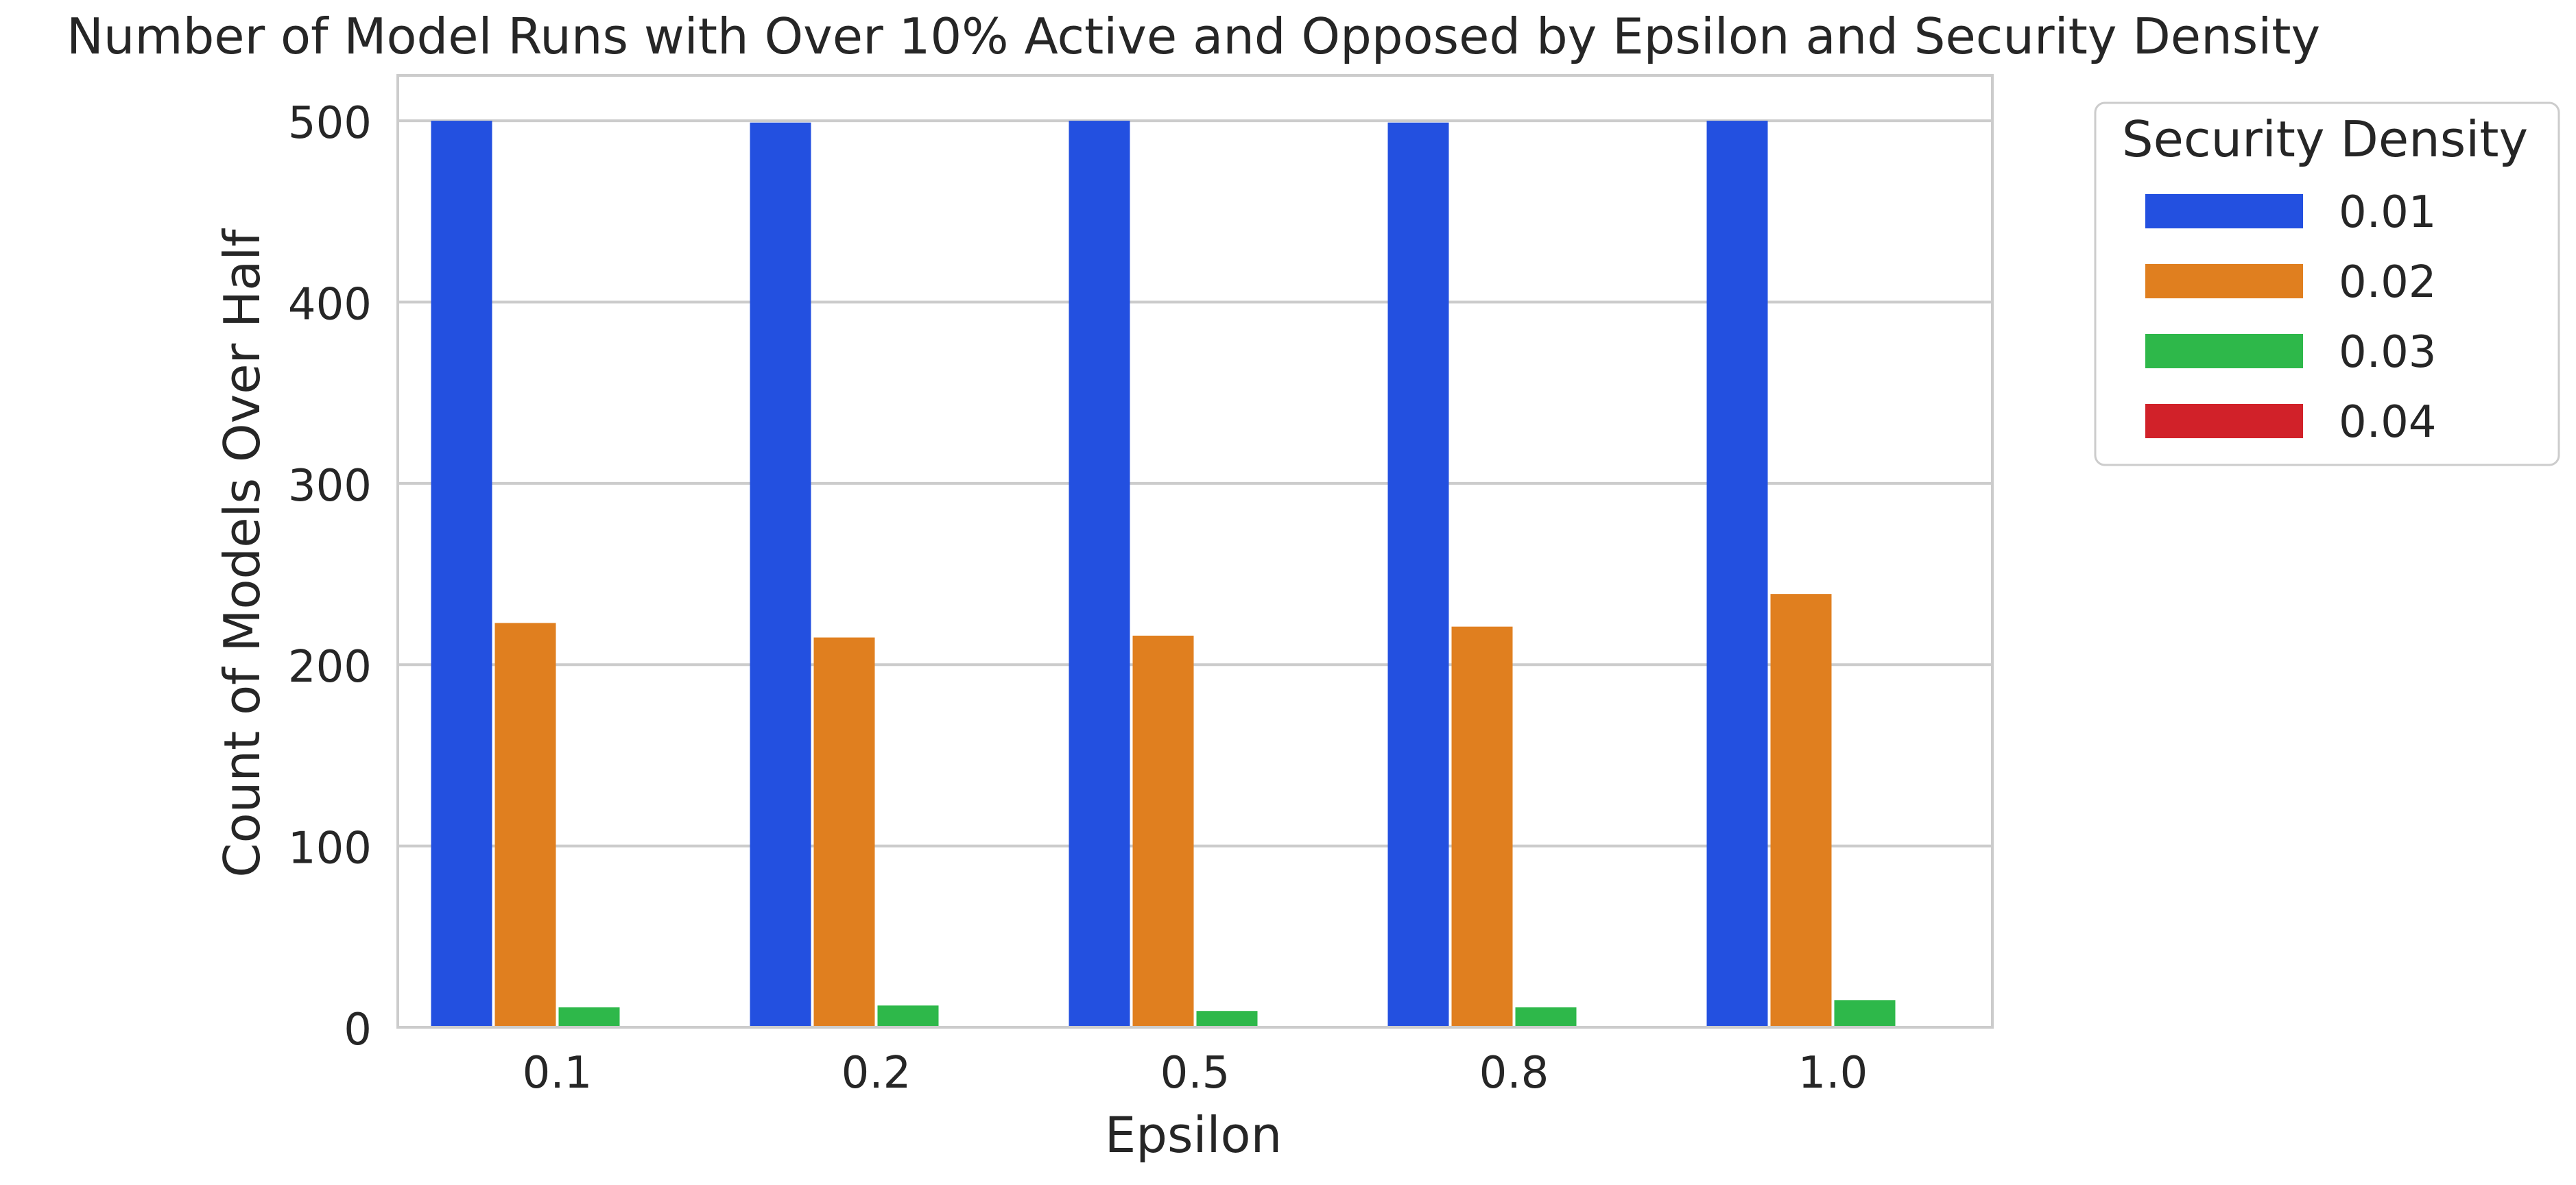 This screenshot has width=2576, height=1185. Describe the element at coordinates (2291, 317) in the screenshot. I see `legend-items: 0.01 0.02 0.03 0.04` at that location.